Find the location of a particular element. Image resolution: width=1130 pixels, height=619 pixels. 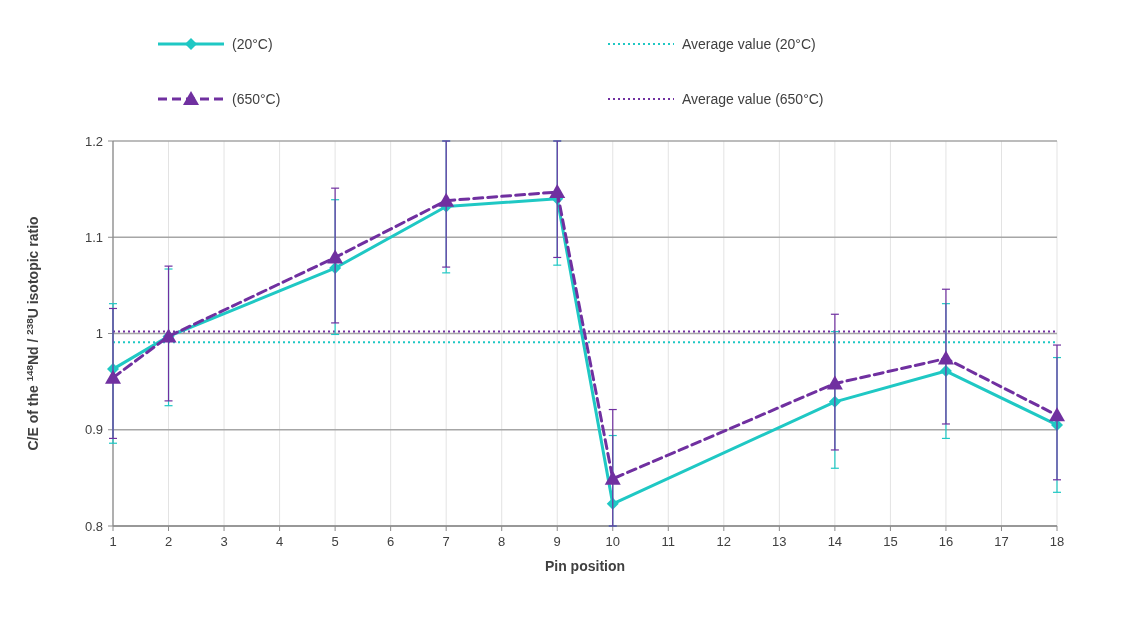

legend-label: (650°C) is located at coordinates (256, 99).